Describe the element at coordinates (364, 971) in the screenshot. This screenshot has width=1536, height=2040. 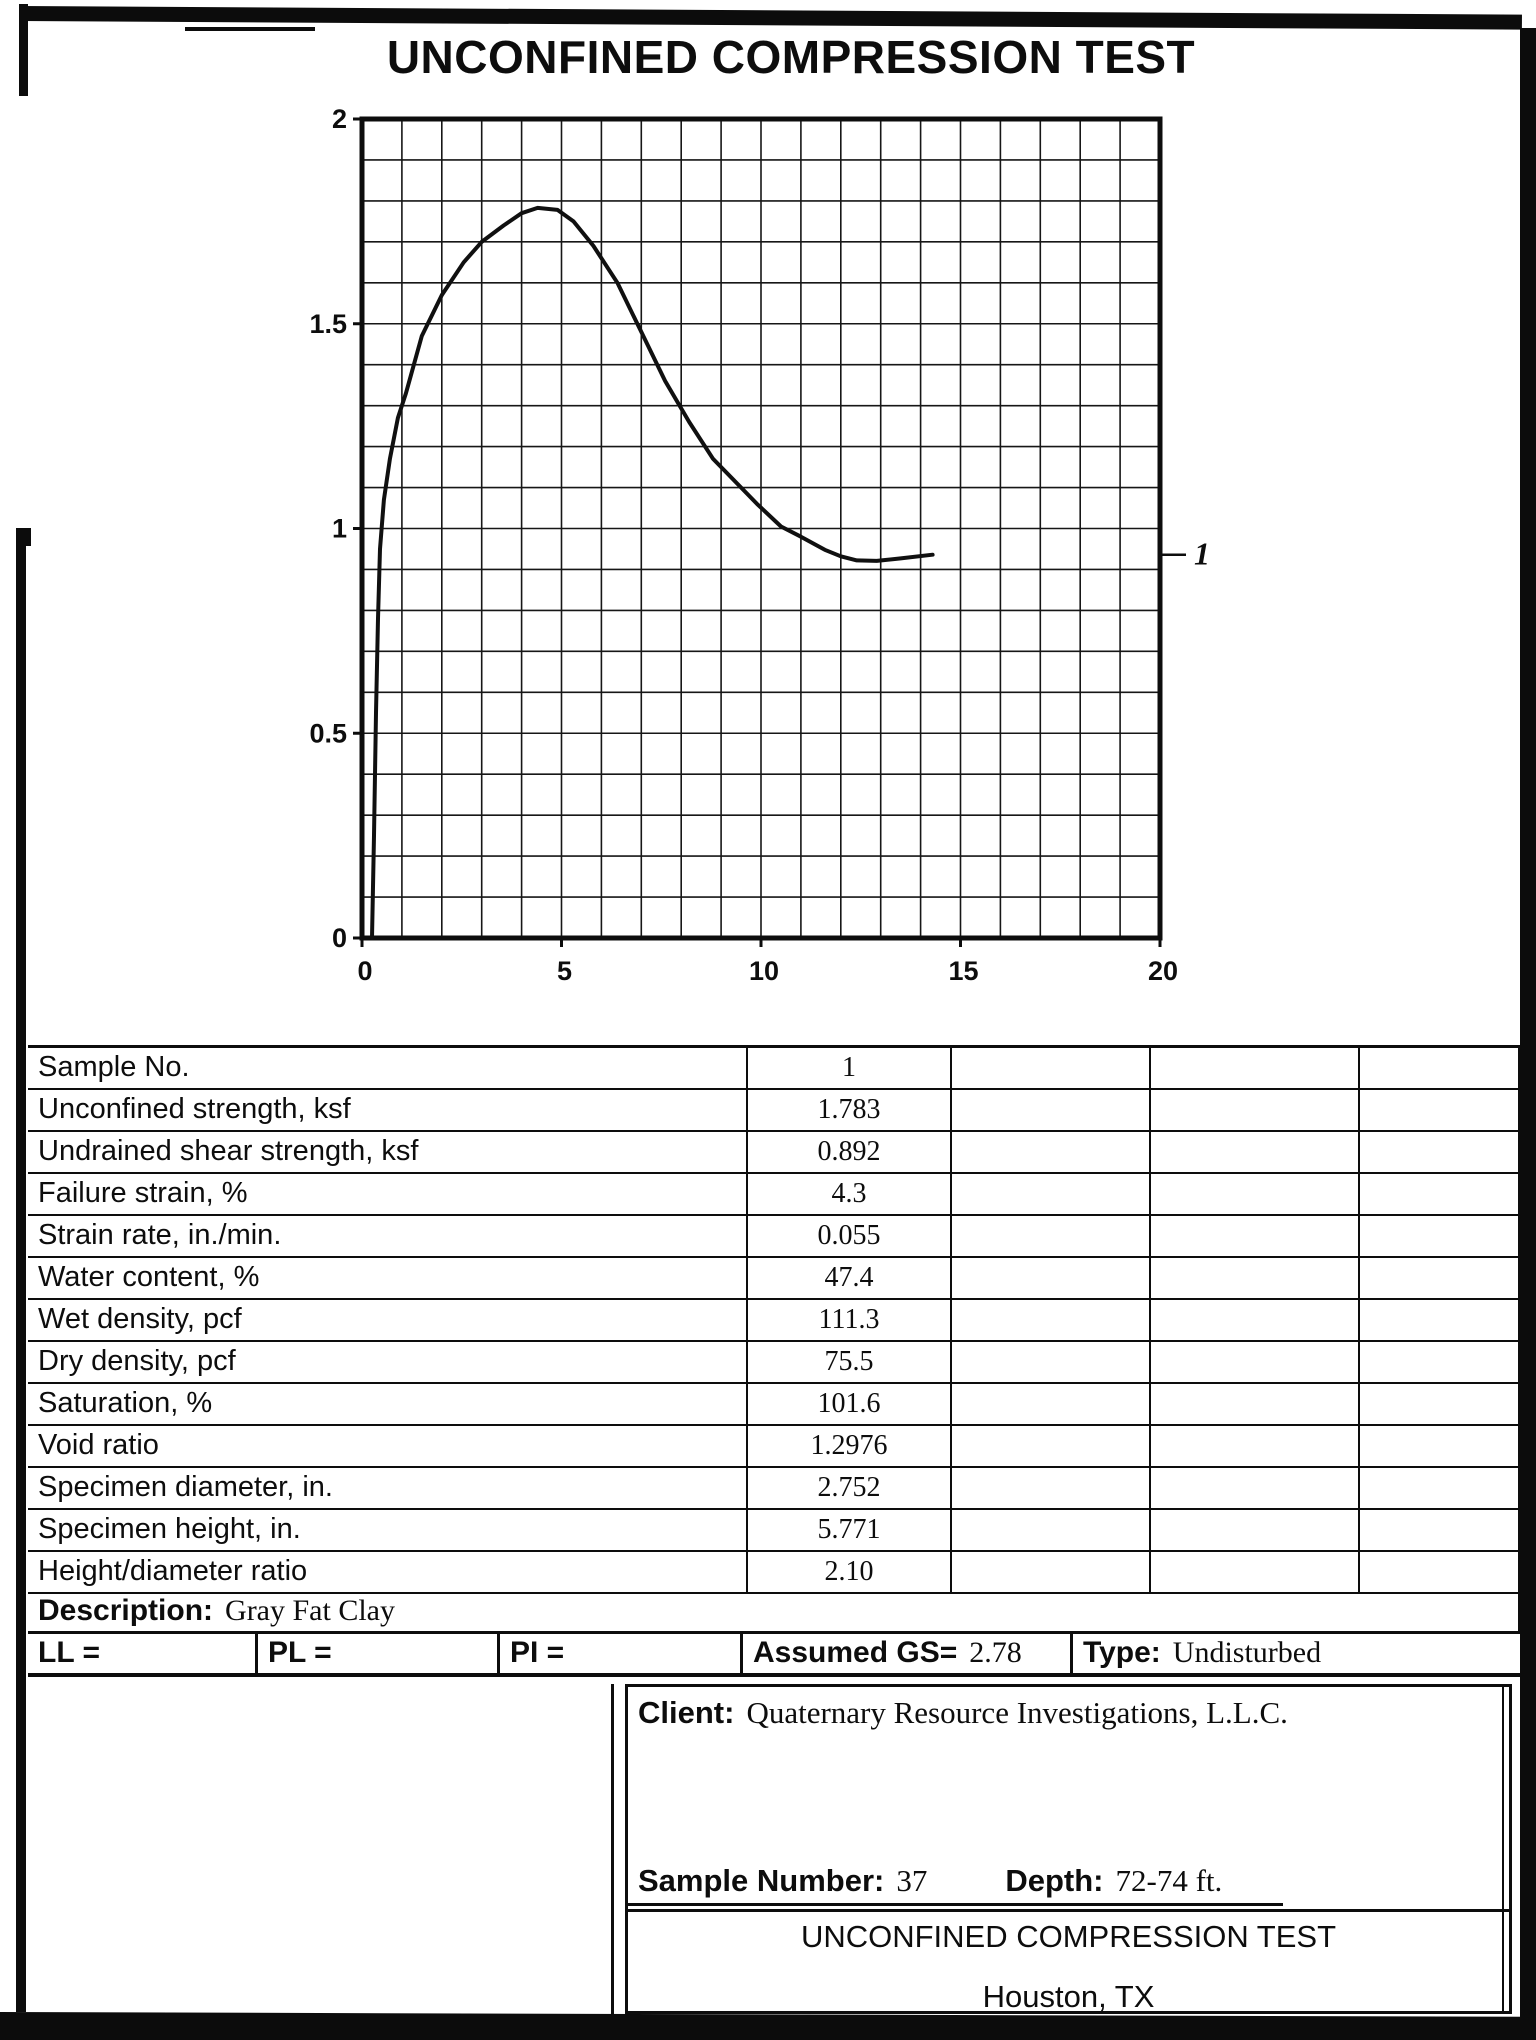
I see `x-tick-label: 0` at that location.